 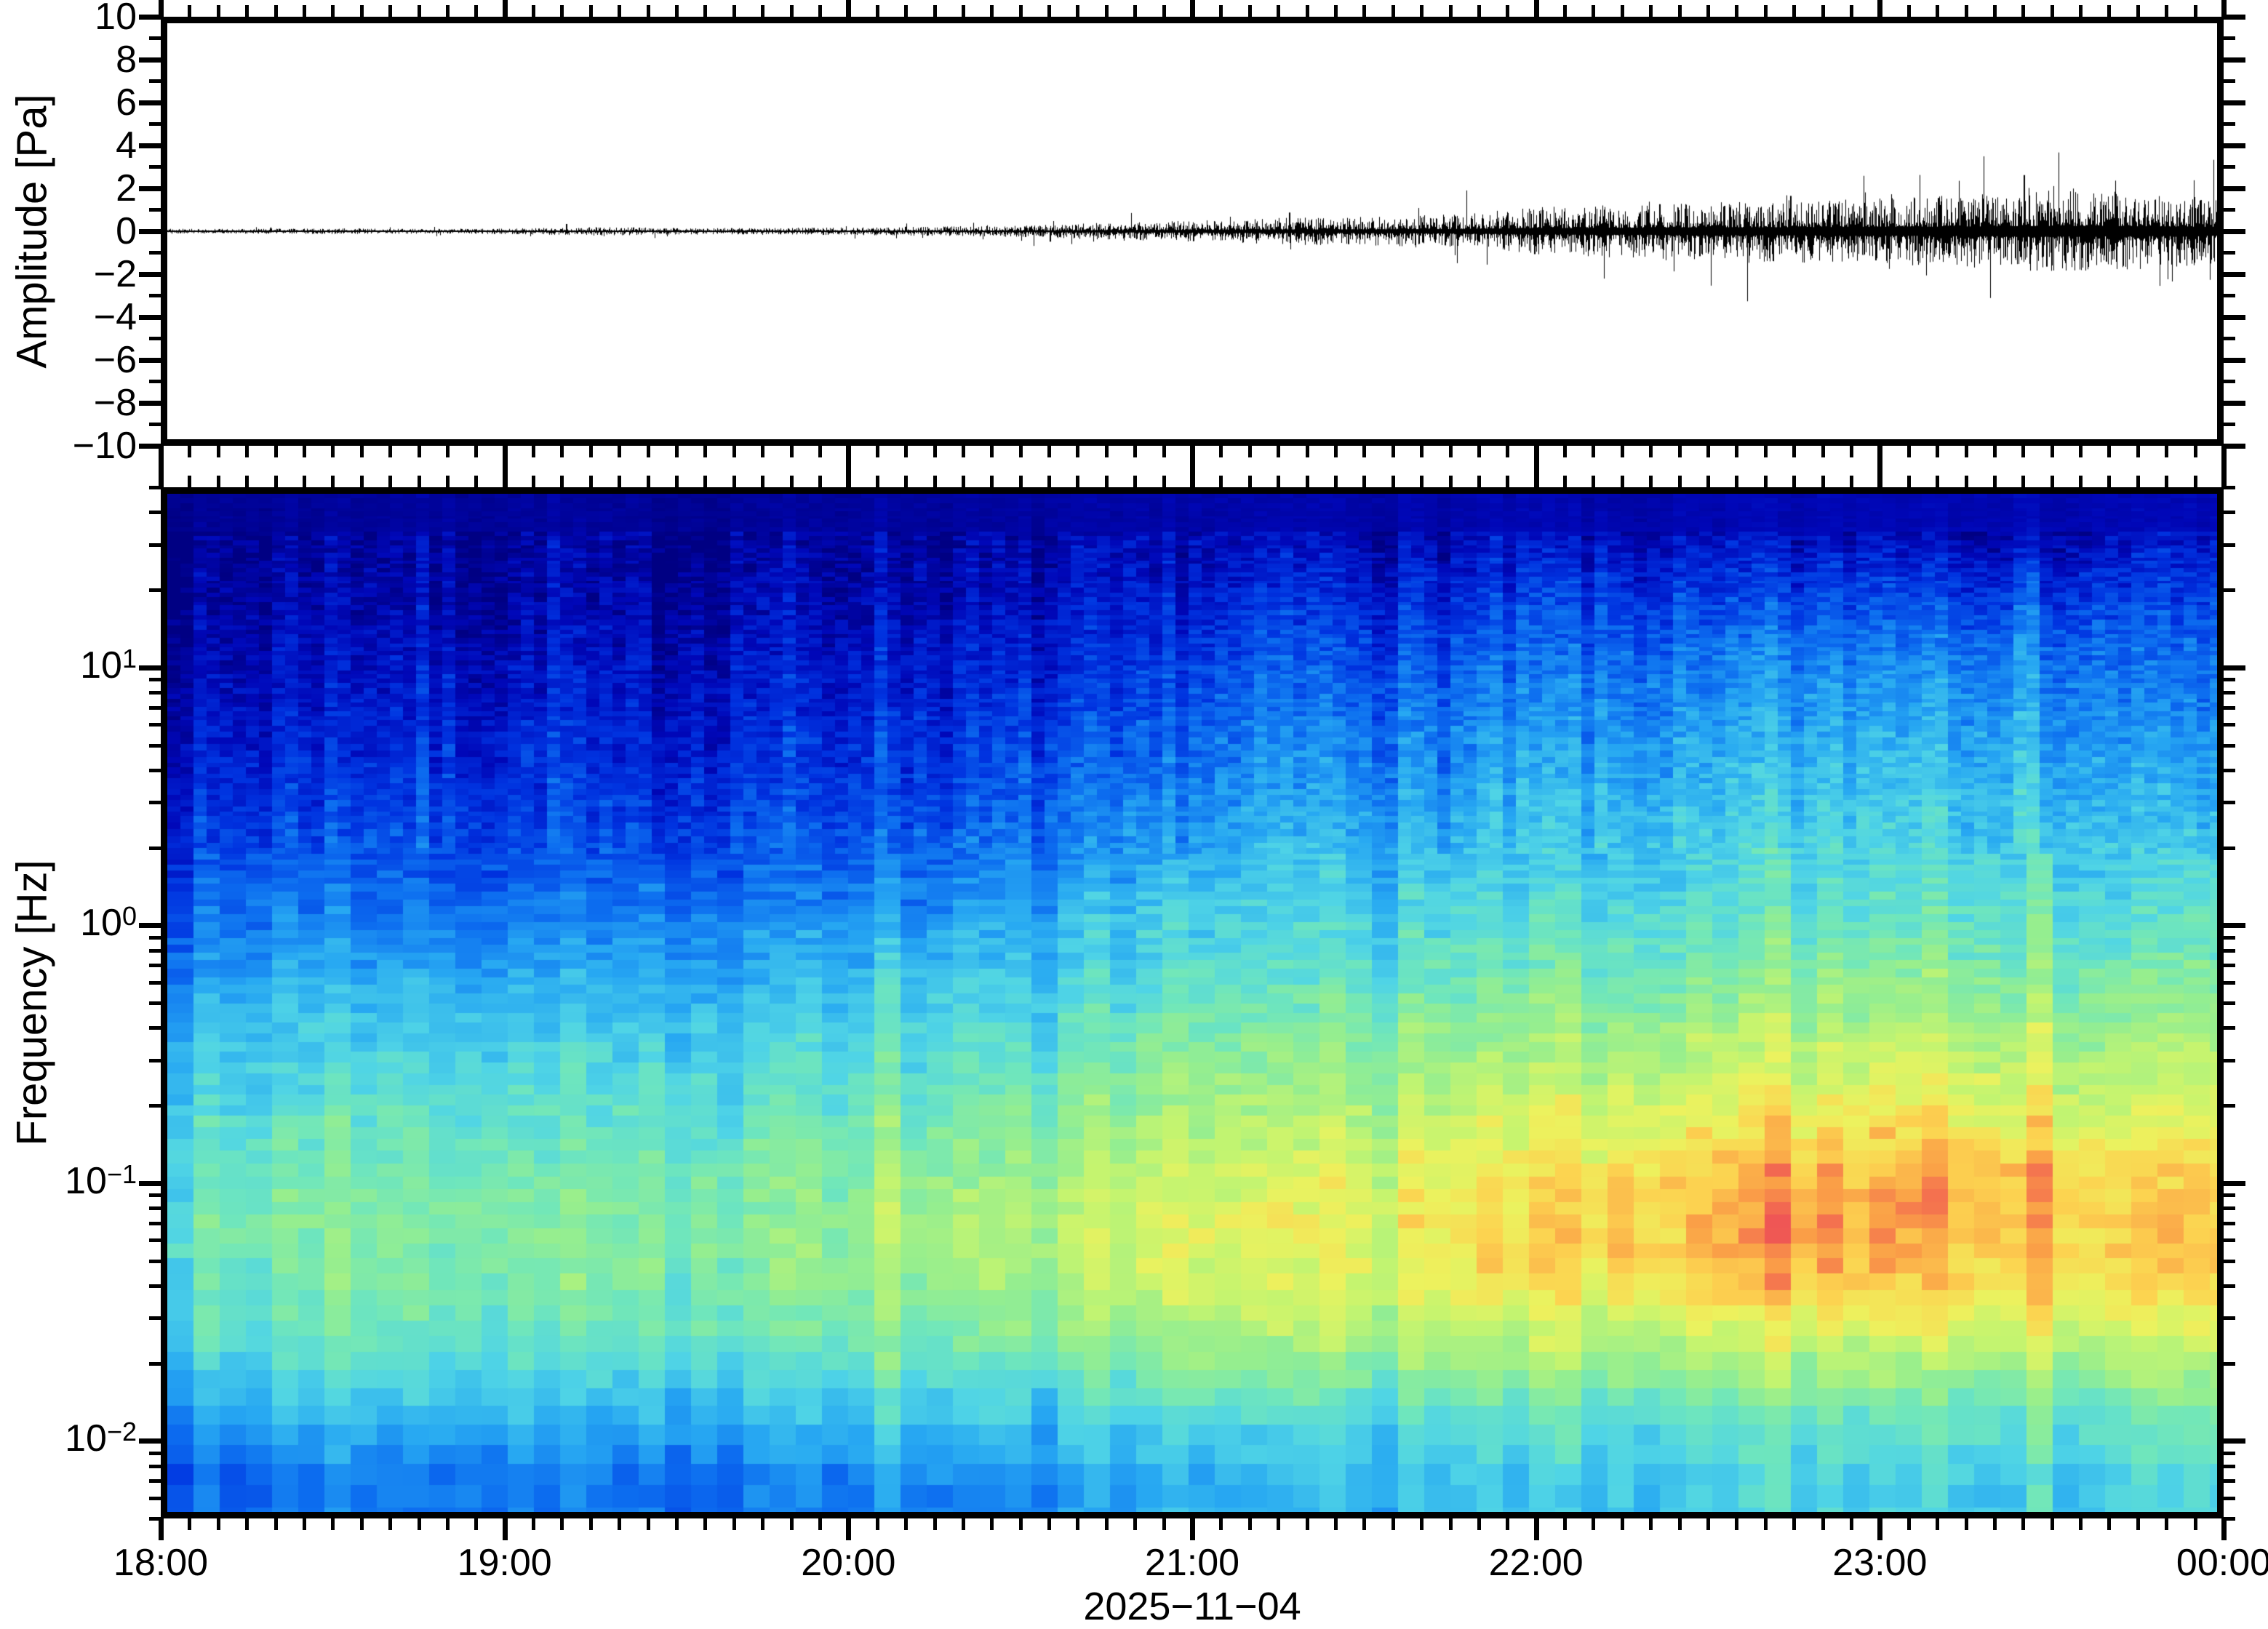 I want to click on freq-tick-label: 10−1, so click(x=101, y=1180).